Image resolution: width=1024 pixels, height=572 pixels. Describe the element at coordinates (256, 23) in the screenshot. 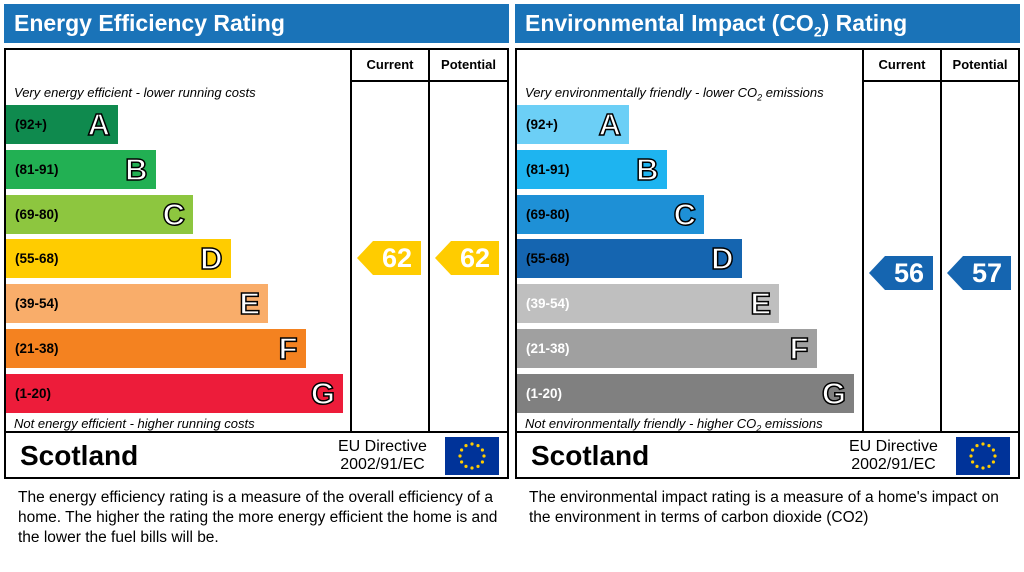

I see `energy-efficiency-title: Energy Efficiency Rating` at that location.